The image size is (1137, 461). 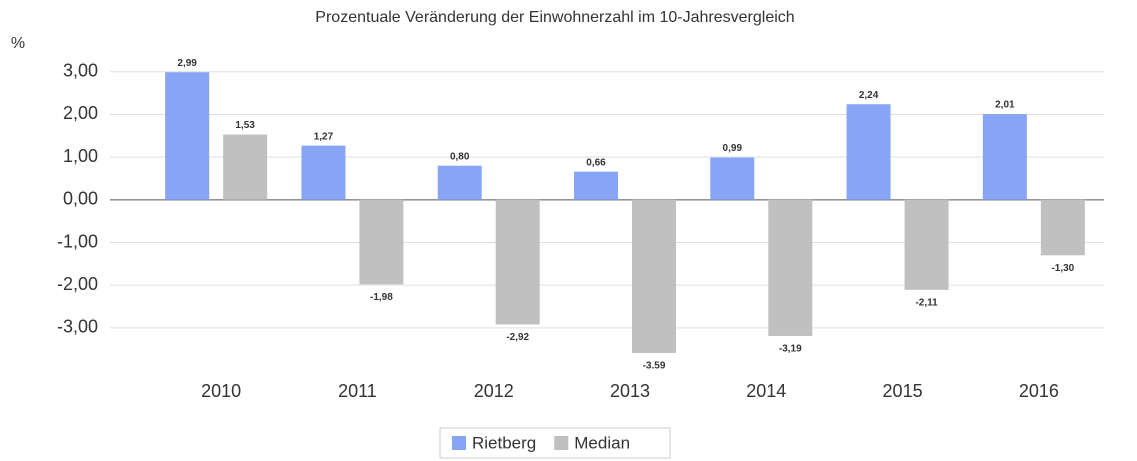 What do you see at coordinates (77, 284) in the screenshot?
I see `y-tick-label: -2,00` at bounding box center [77, 284].